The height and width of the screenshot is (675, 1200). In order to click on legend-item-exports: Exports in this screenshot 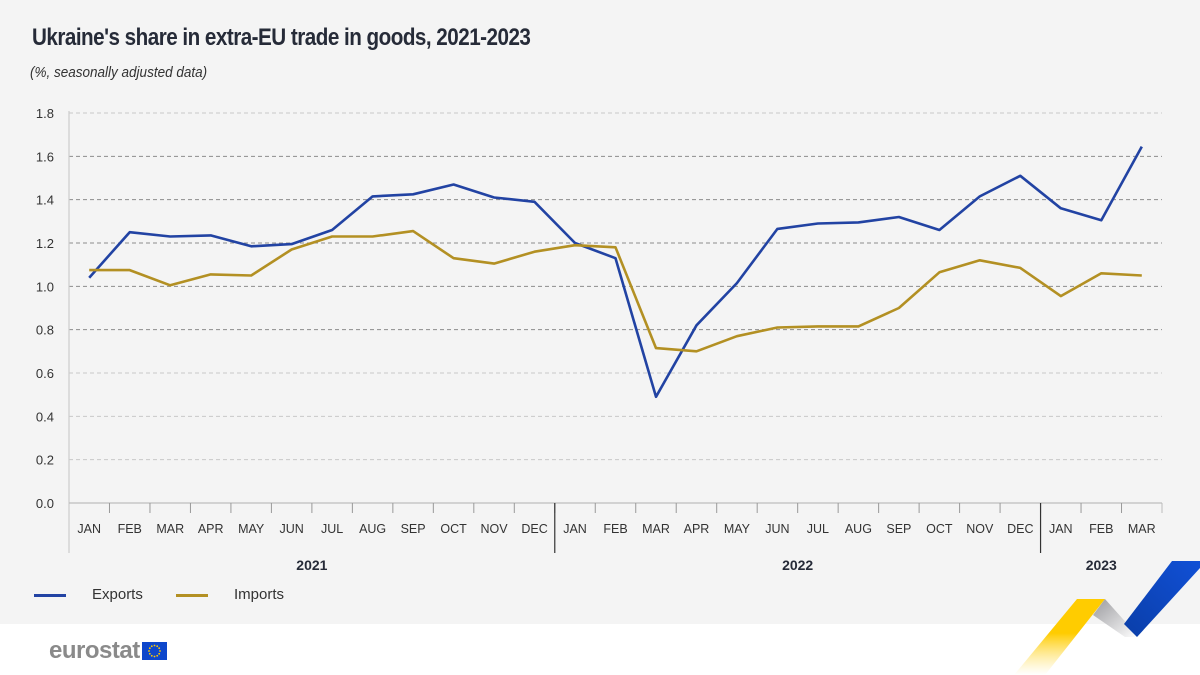, I will do `click(88, 594)`.